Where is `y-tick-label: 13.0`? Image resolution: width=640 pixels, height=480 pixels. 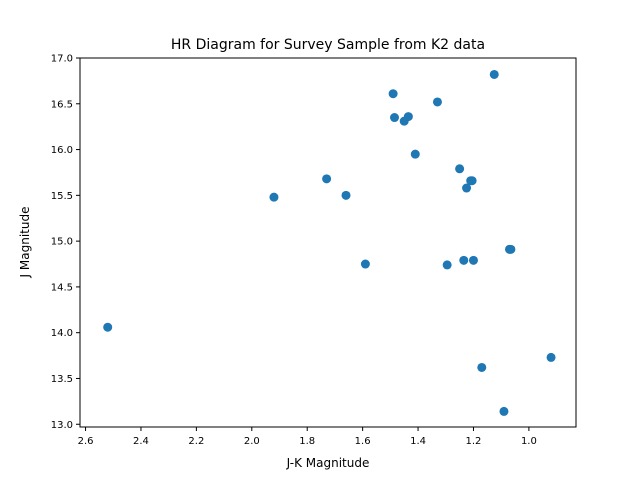 y-tick-label: 13.0 is located at coordinates (62, 425).